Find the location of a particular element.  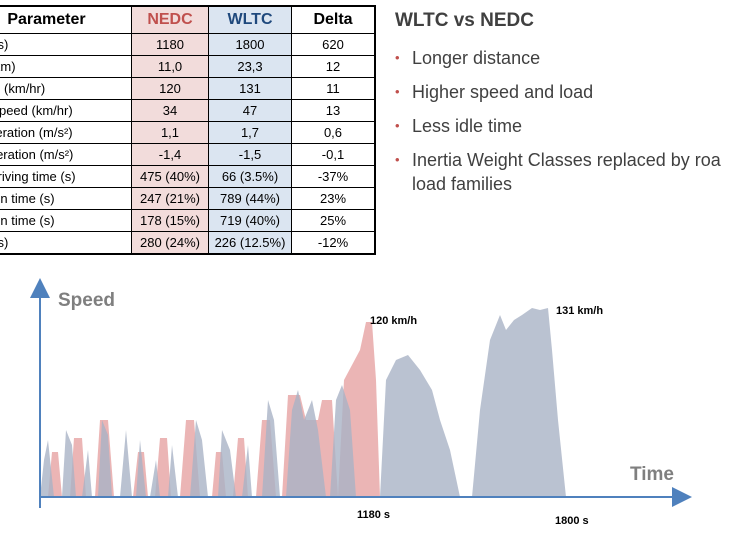

table-cell: -12% is located at coordinates (333, 243).